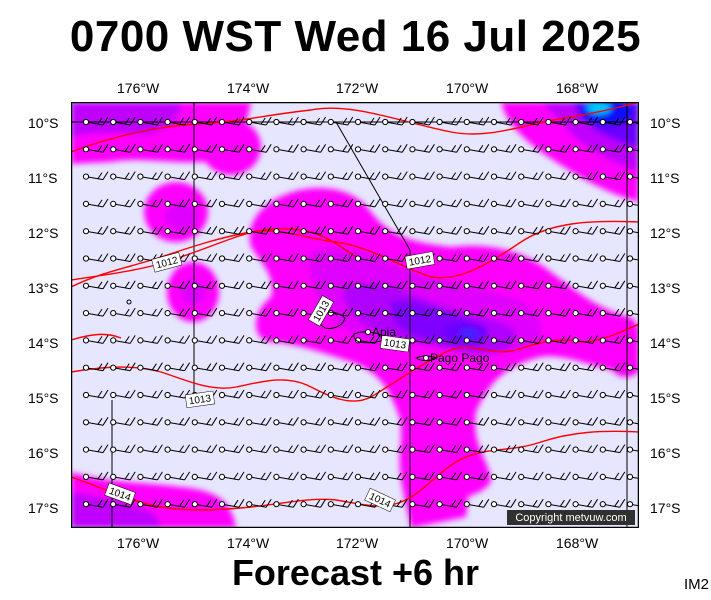 Image resolution: width=711 pixels, height=600 pixels. What do you see at coordinates (355, 36) in the screenshot?
I see `map-title: 0700 WST Wed 16 Jul 2025` at bounding box center [355, 36].